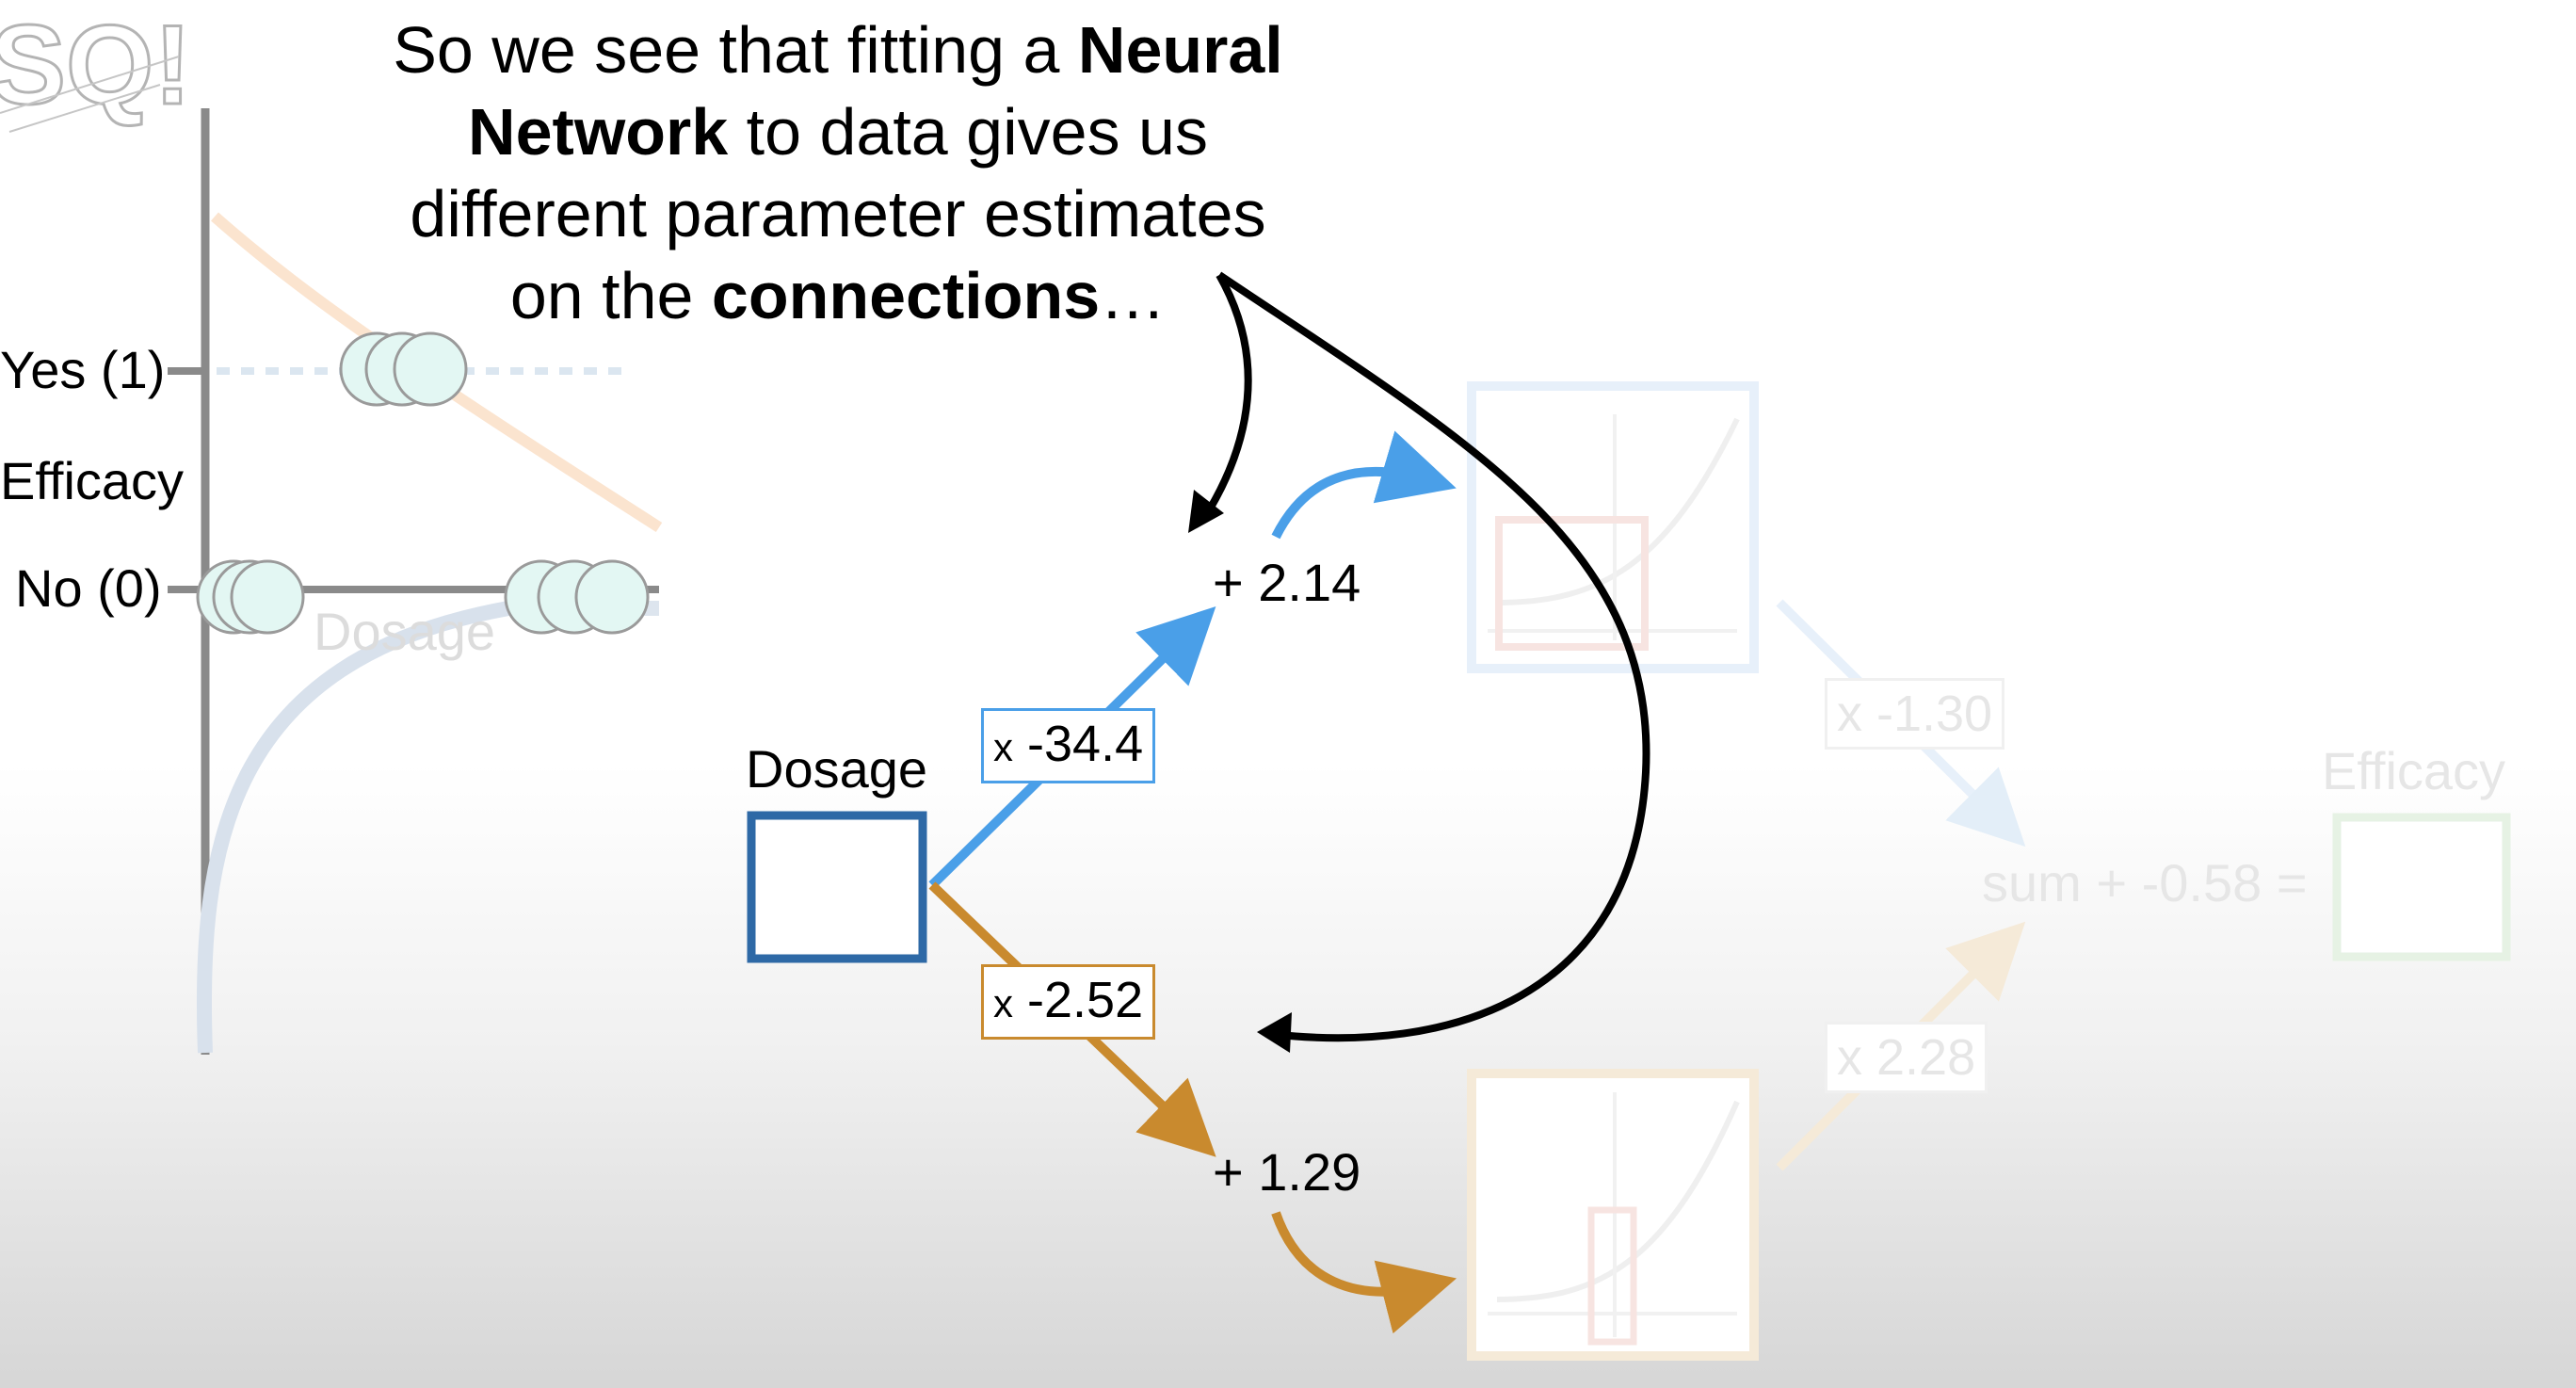  I want to click on orange-curved-arrow, so click(1364, 1273).